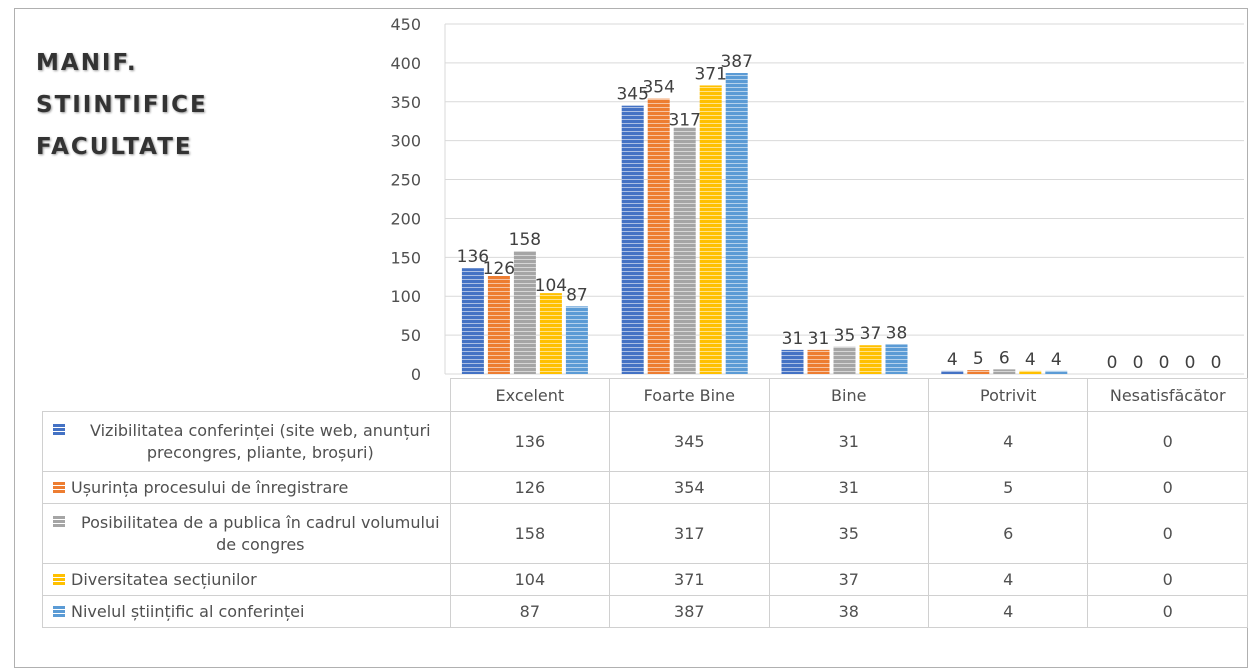  What do you see at coordinates (897, 333) in the screenshot?
I see `data-label: 38` at bounding box center [897, 333].